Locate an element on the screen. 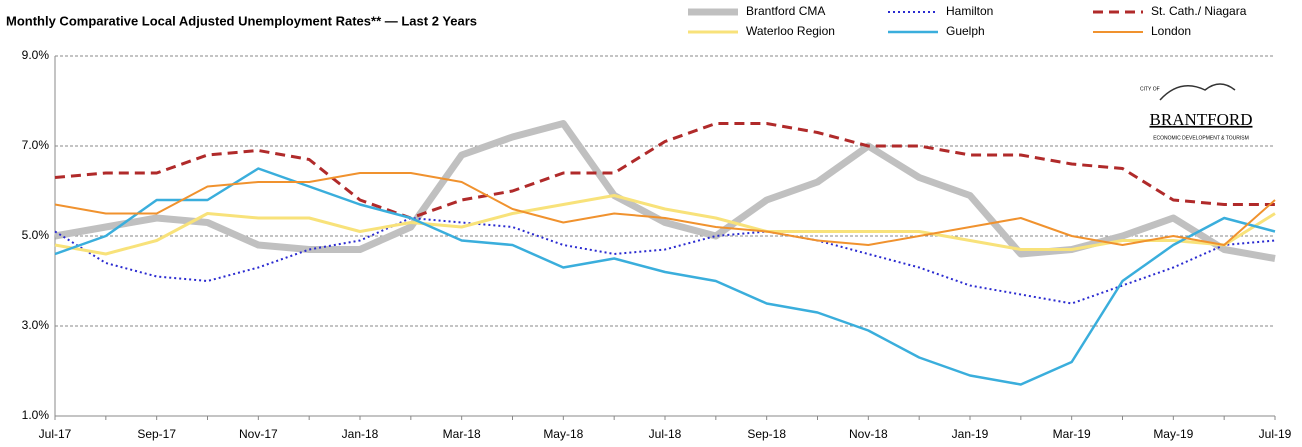  legend-label: Waterloo Region is located at coordinates (790, 31).